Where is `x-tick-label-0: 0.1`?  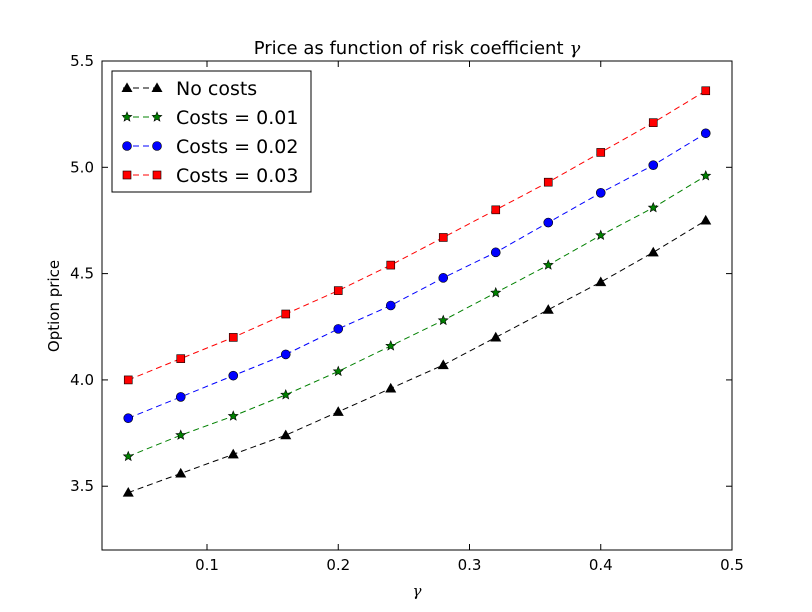 x-tick-label-0: 0.1 is located at coordinates (207, 565).